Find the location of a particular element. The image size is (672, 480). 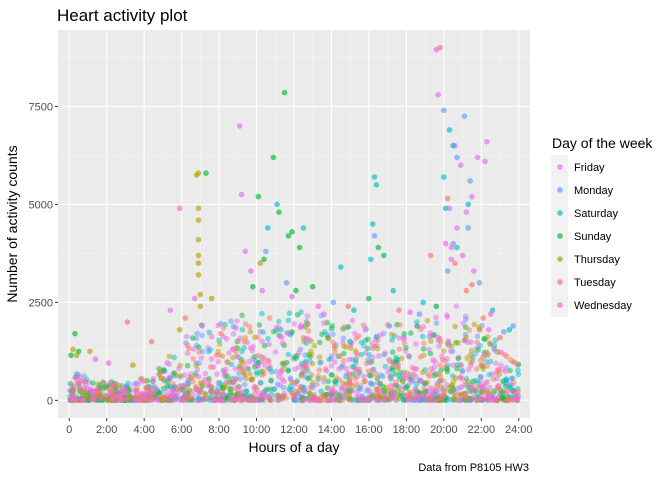

x-tick-label: 4:00 is located at coordinates (143, 430).